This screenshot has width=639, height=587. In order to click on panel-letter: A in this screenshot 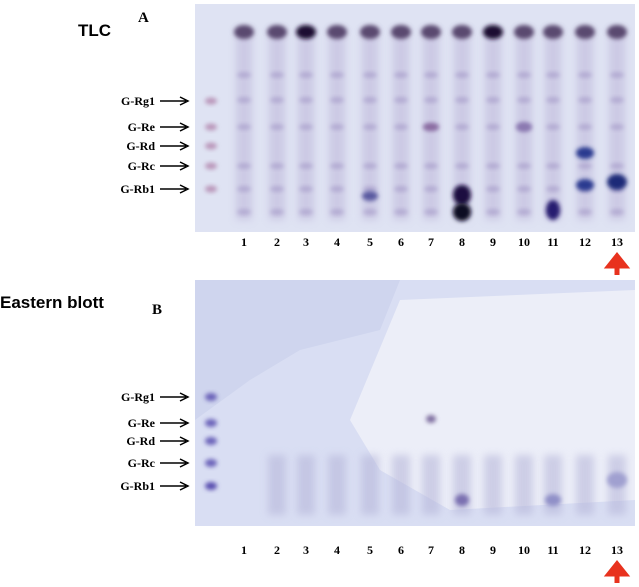, I will do `click(143, 18)`.